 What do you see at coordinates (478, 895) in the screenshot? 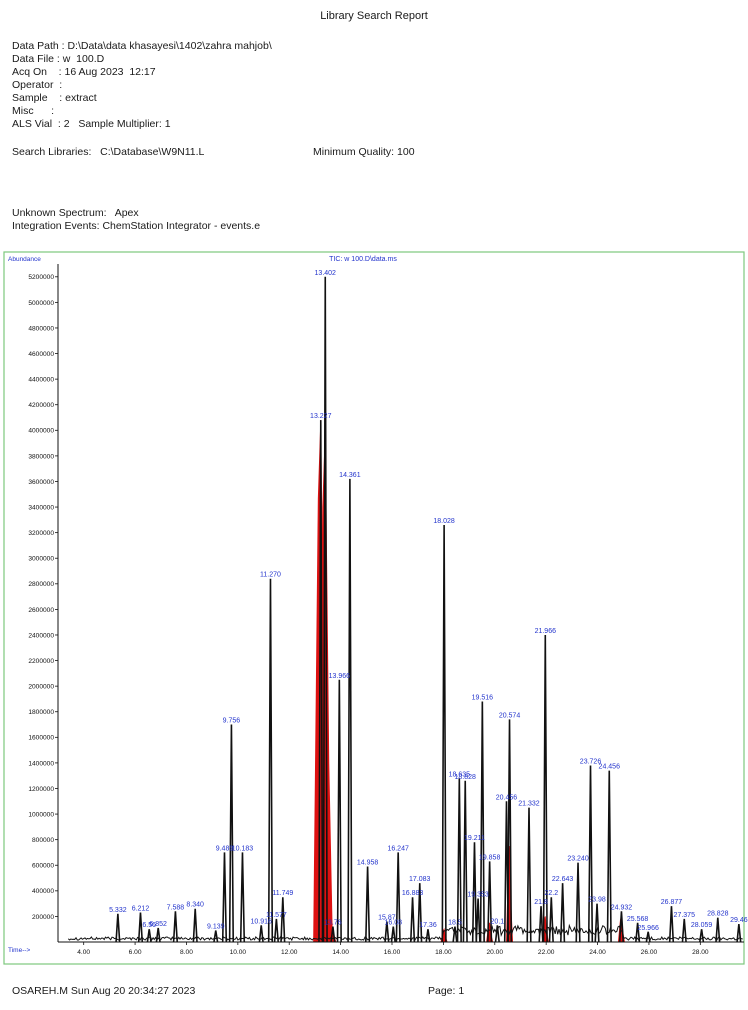
I see `peak-label: 19.353` at bounding box center [478, 895].